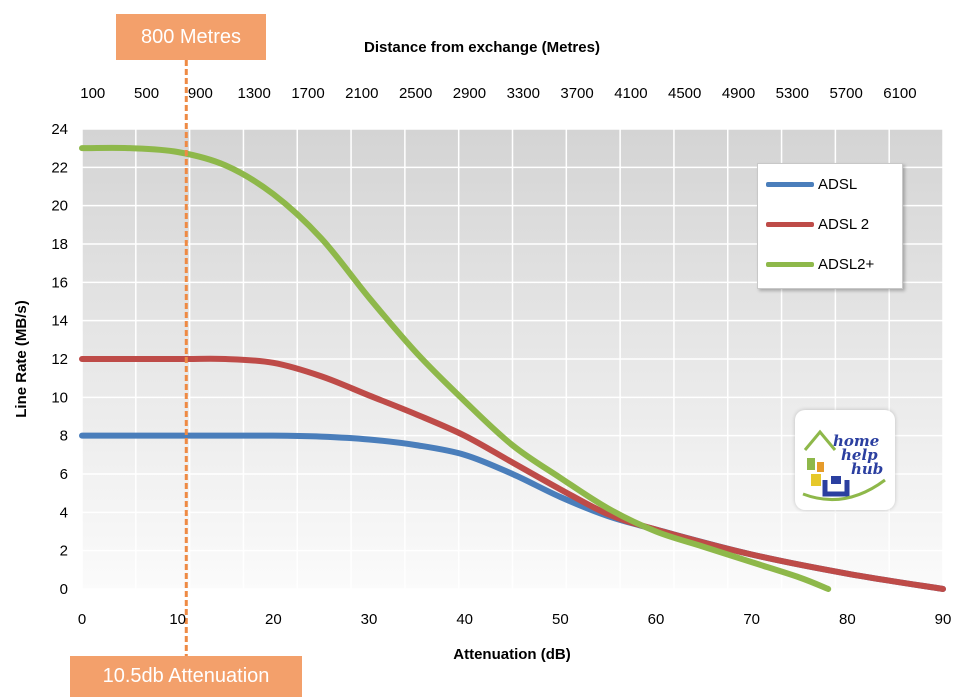  What do you see at coordinates (415, 93) in the screenshot?
I see `top-tick-label: 2500` at bounding box center [415, 93].